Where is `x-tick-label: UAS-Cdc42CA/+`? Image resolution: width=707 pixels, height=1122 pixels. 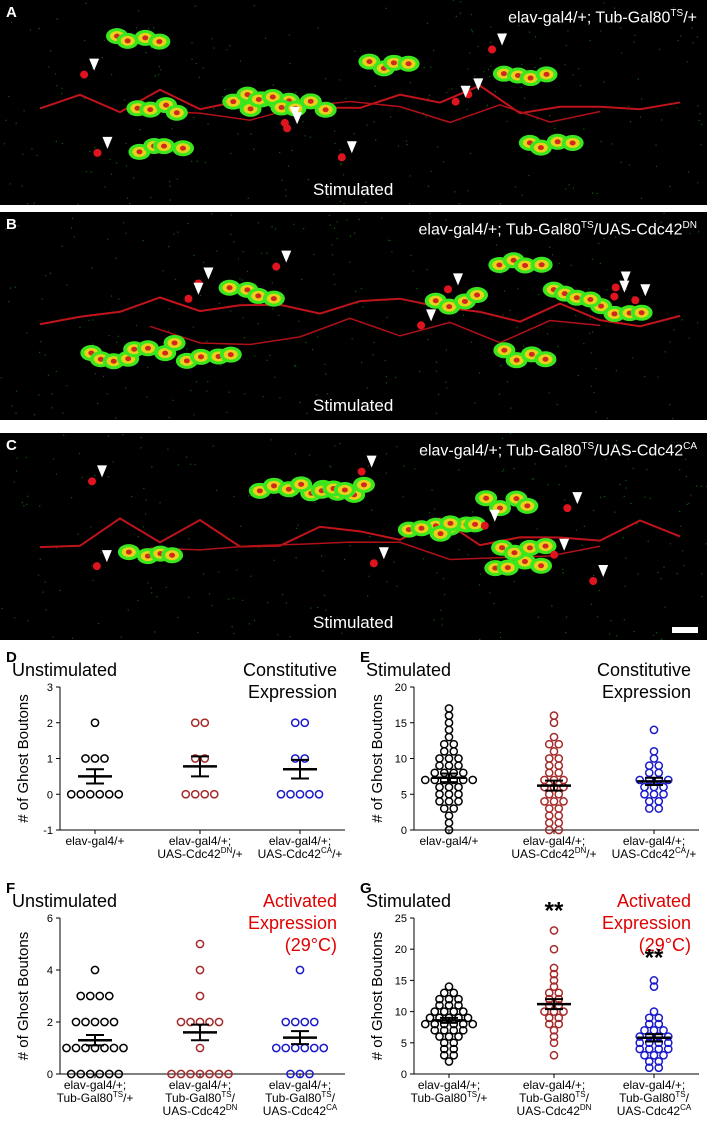
x-tick-label: UAS-Cdc42CA/+ is located at coordinates (654, 853).